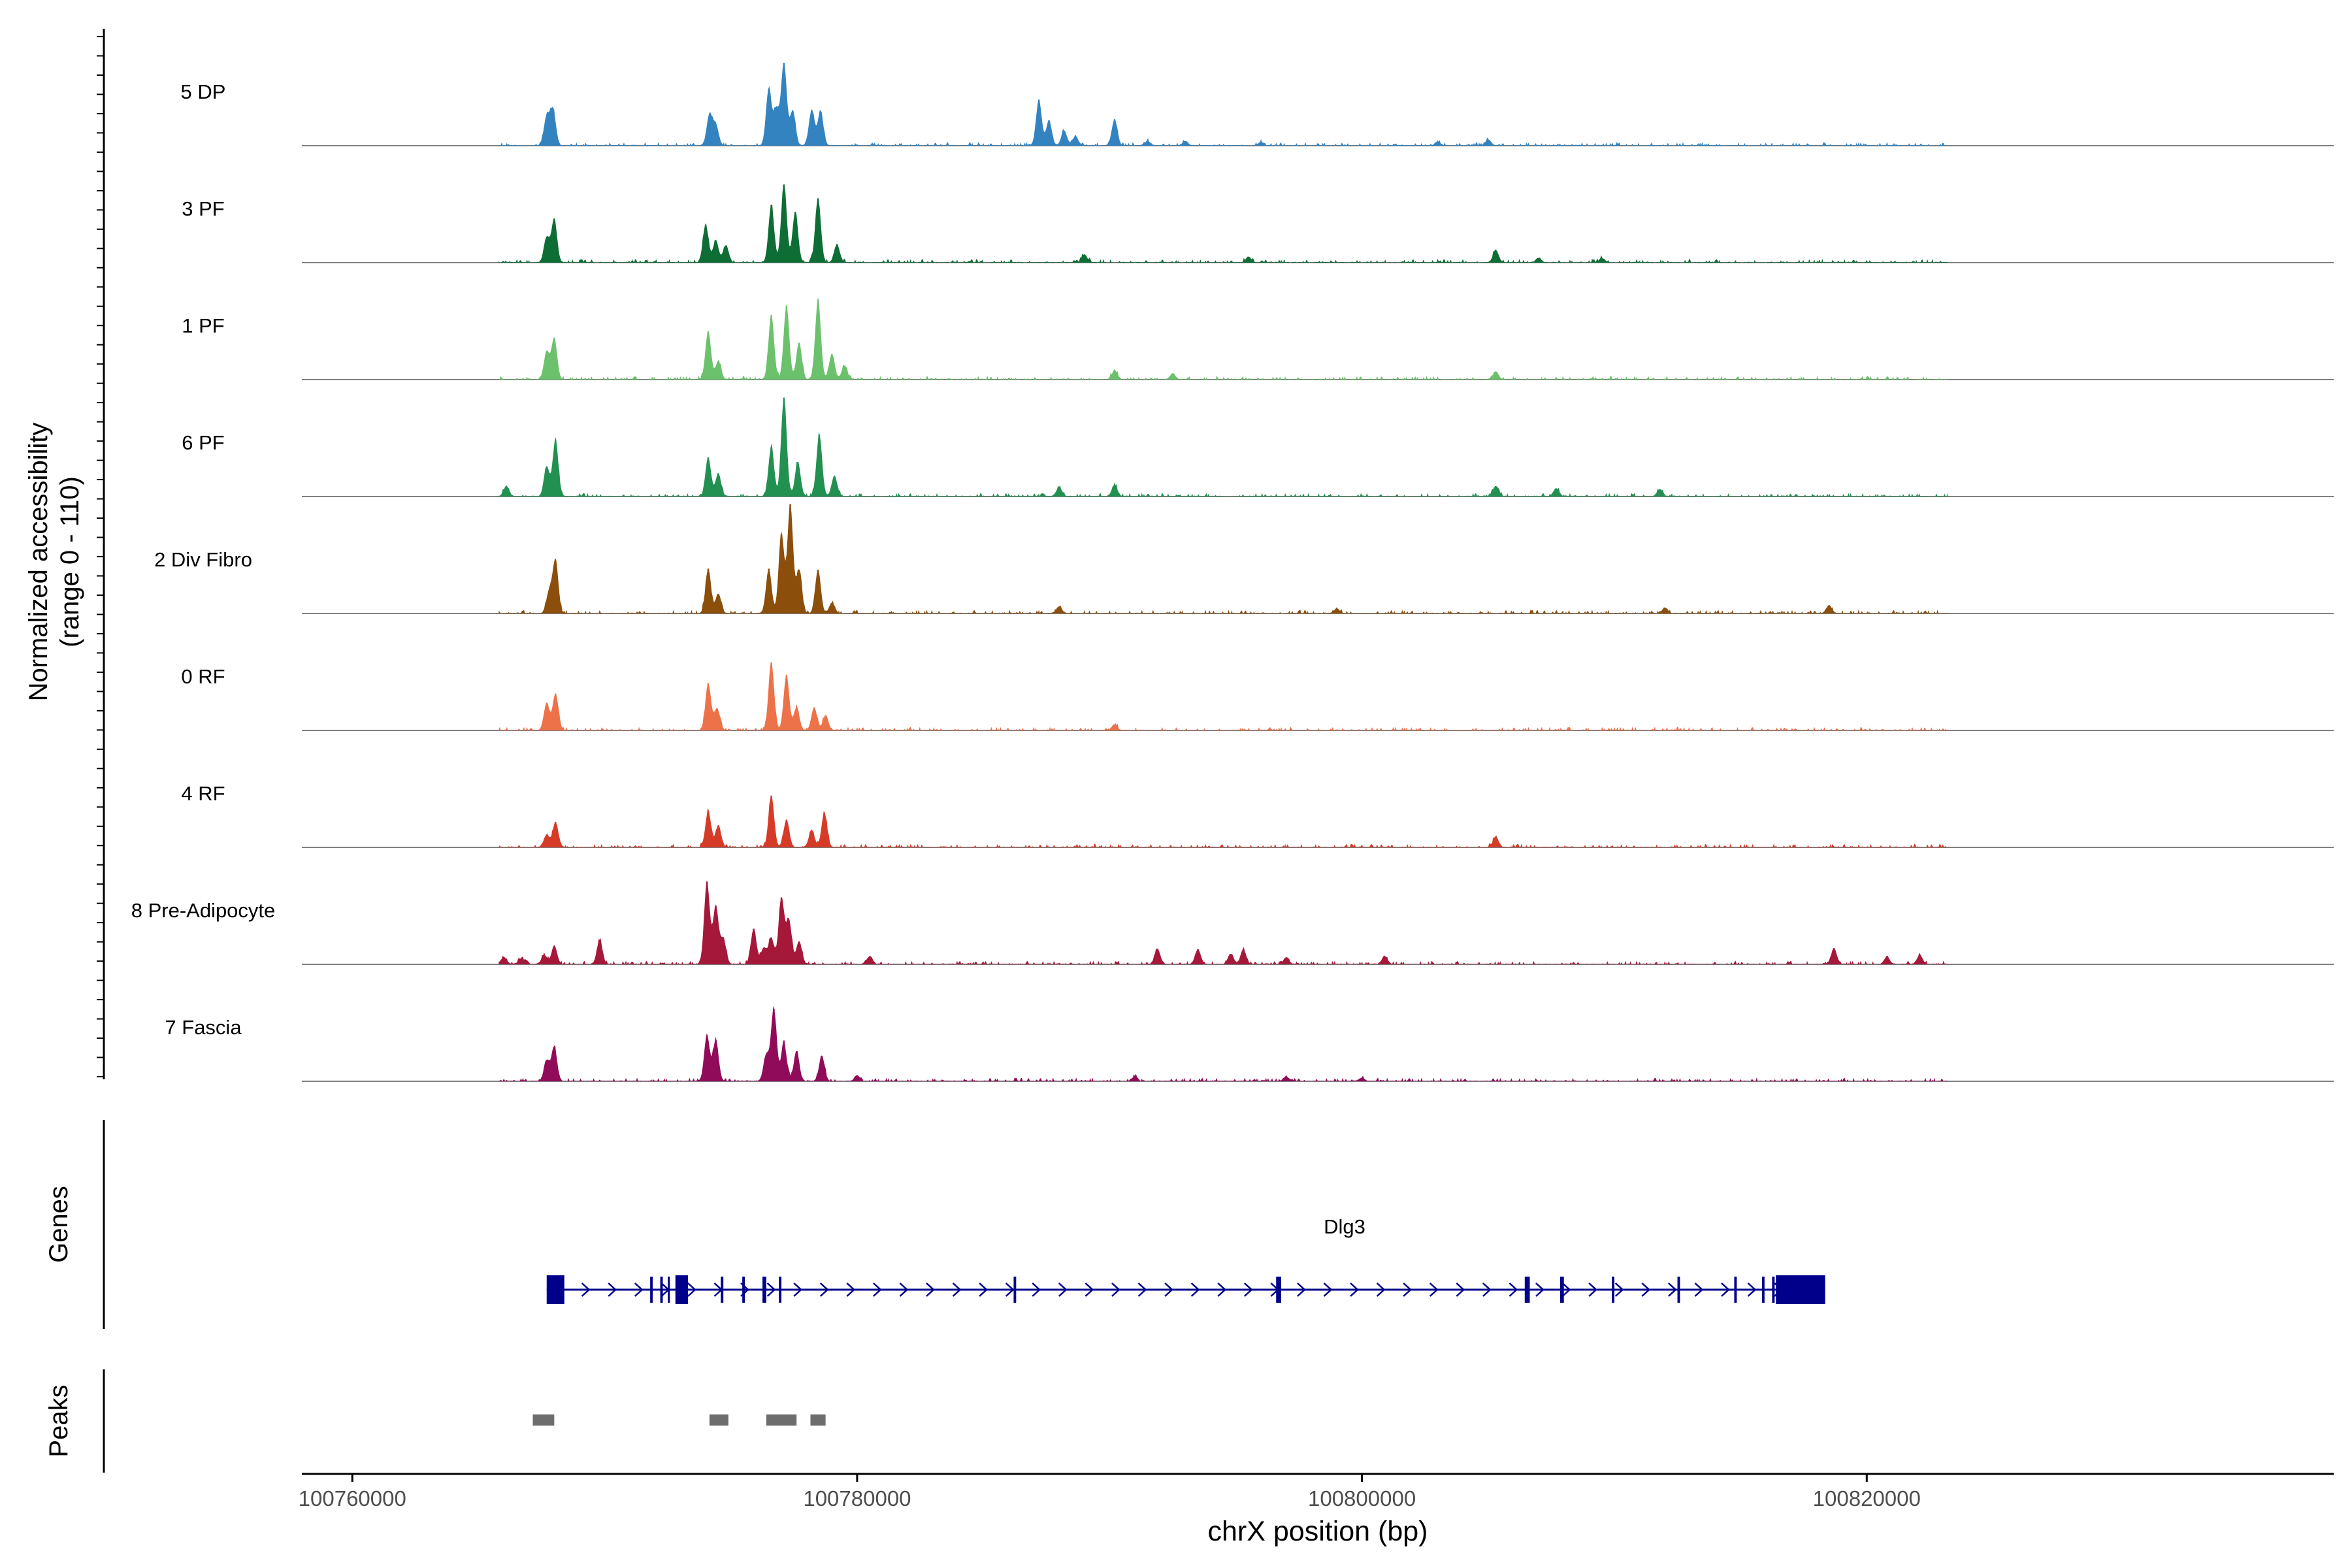 Image resolution: width=2352 pixels, height=1568 pixels. I want to click on track-7-fascia: 7 Fascia, so click(1249, 1043).